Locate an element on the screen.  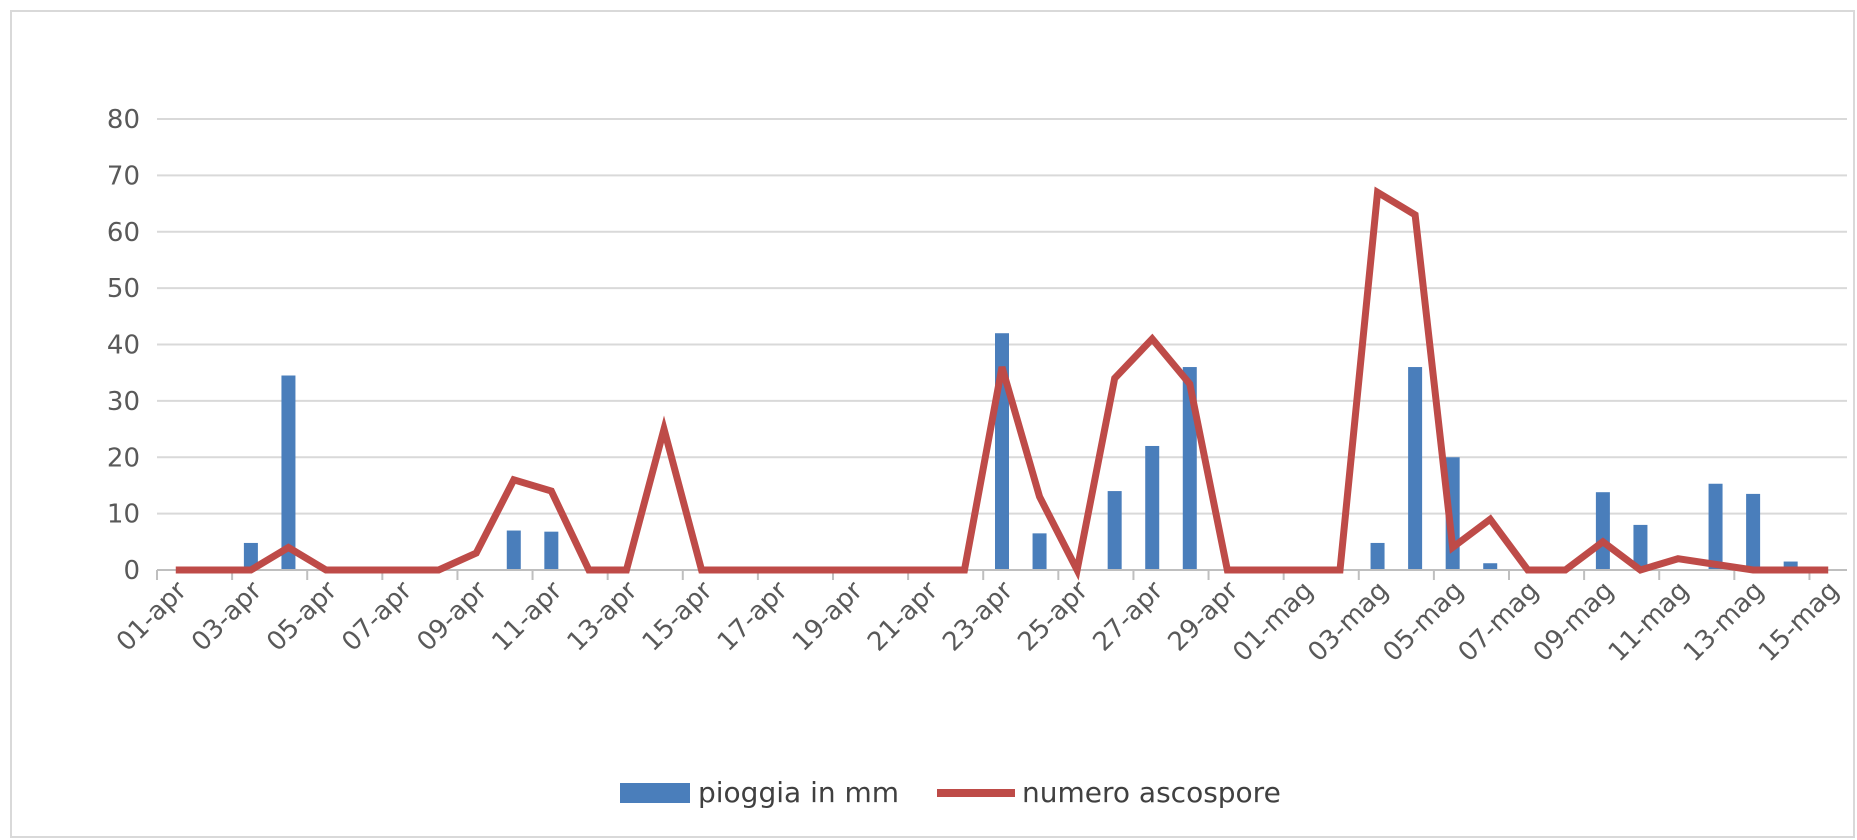
x-tick-label: 01-mag is located at coordinates (1273, 622).